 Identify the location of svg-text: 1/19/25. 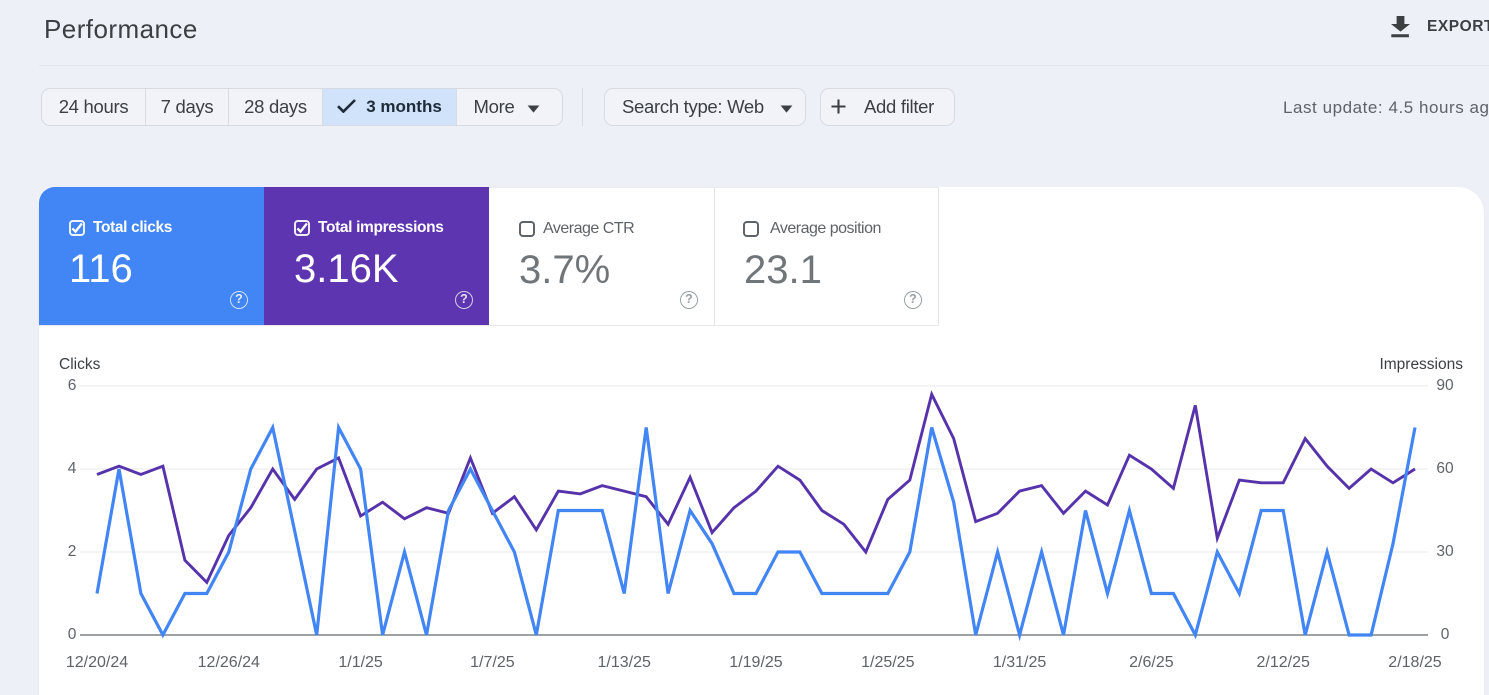
(755, 662).